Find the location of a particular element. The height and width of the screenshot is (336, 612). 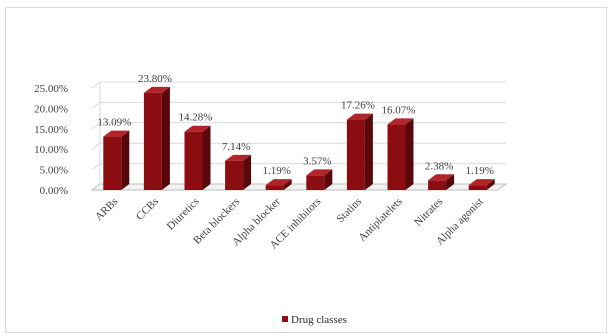

y-tick-label: 15.00% is located at coordinates (51, 130).